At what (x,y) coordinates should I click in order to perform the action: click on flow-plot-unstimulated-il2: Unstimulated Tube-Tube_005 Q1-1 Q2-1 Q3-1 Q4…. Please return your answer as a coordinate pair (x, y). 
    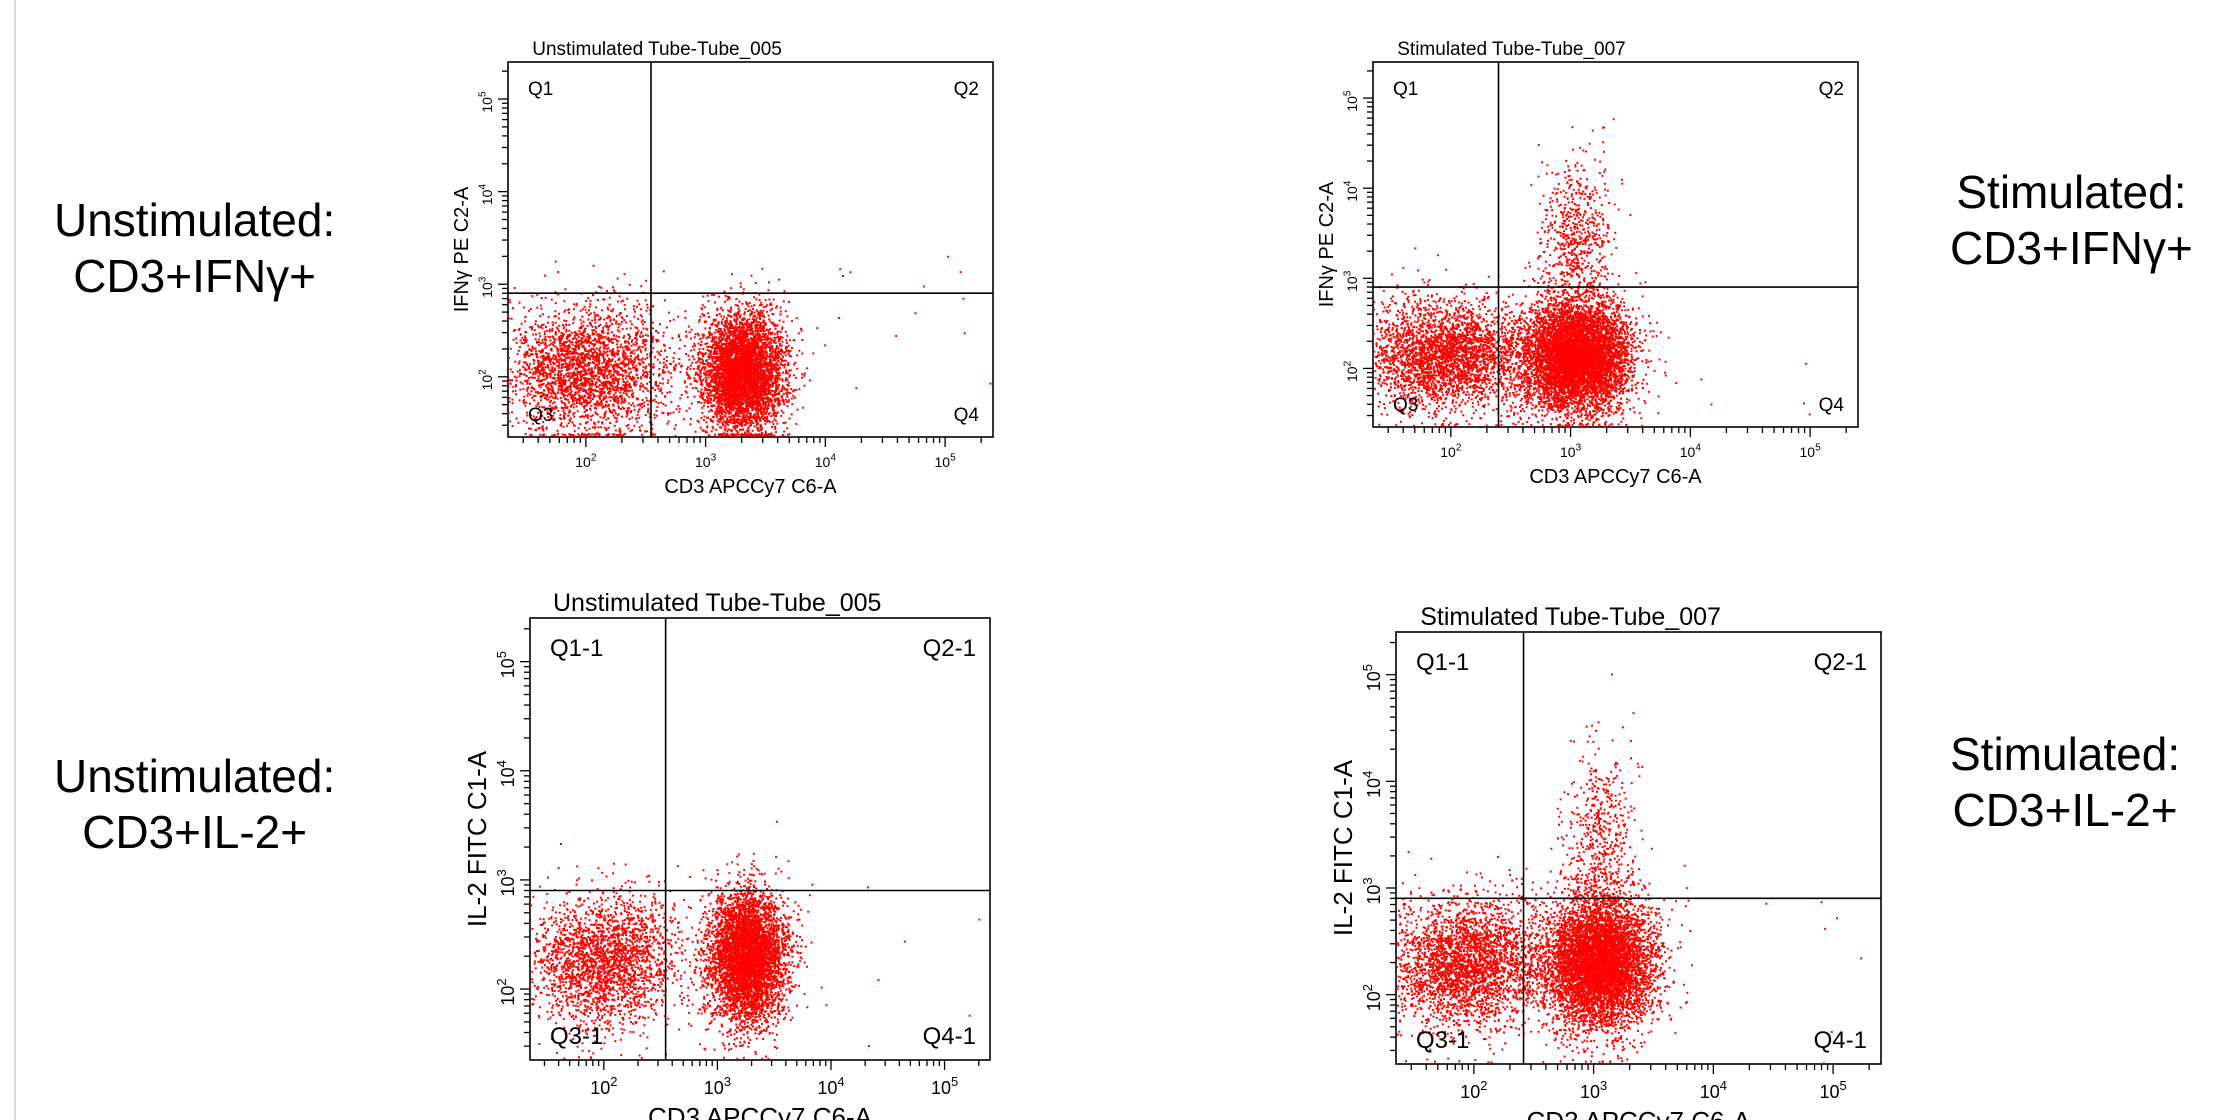
    Looking at the image, I should click on (726, 854).